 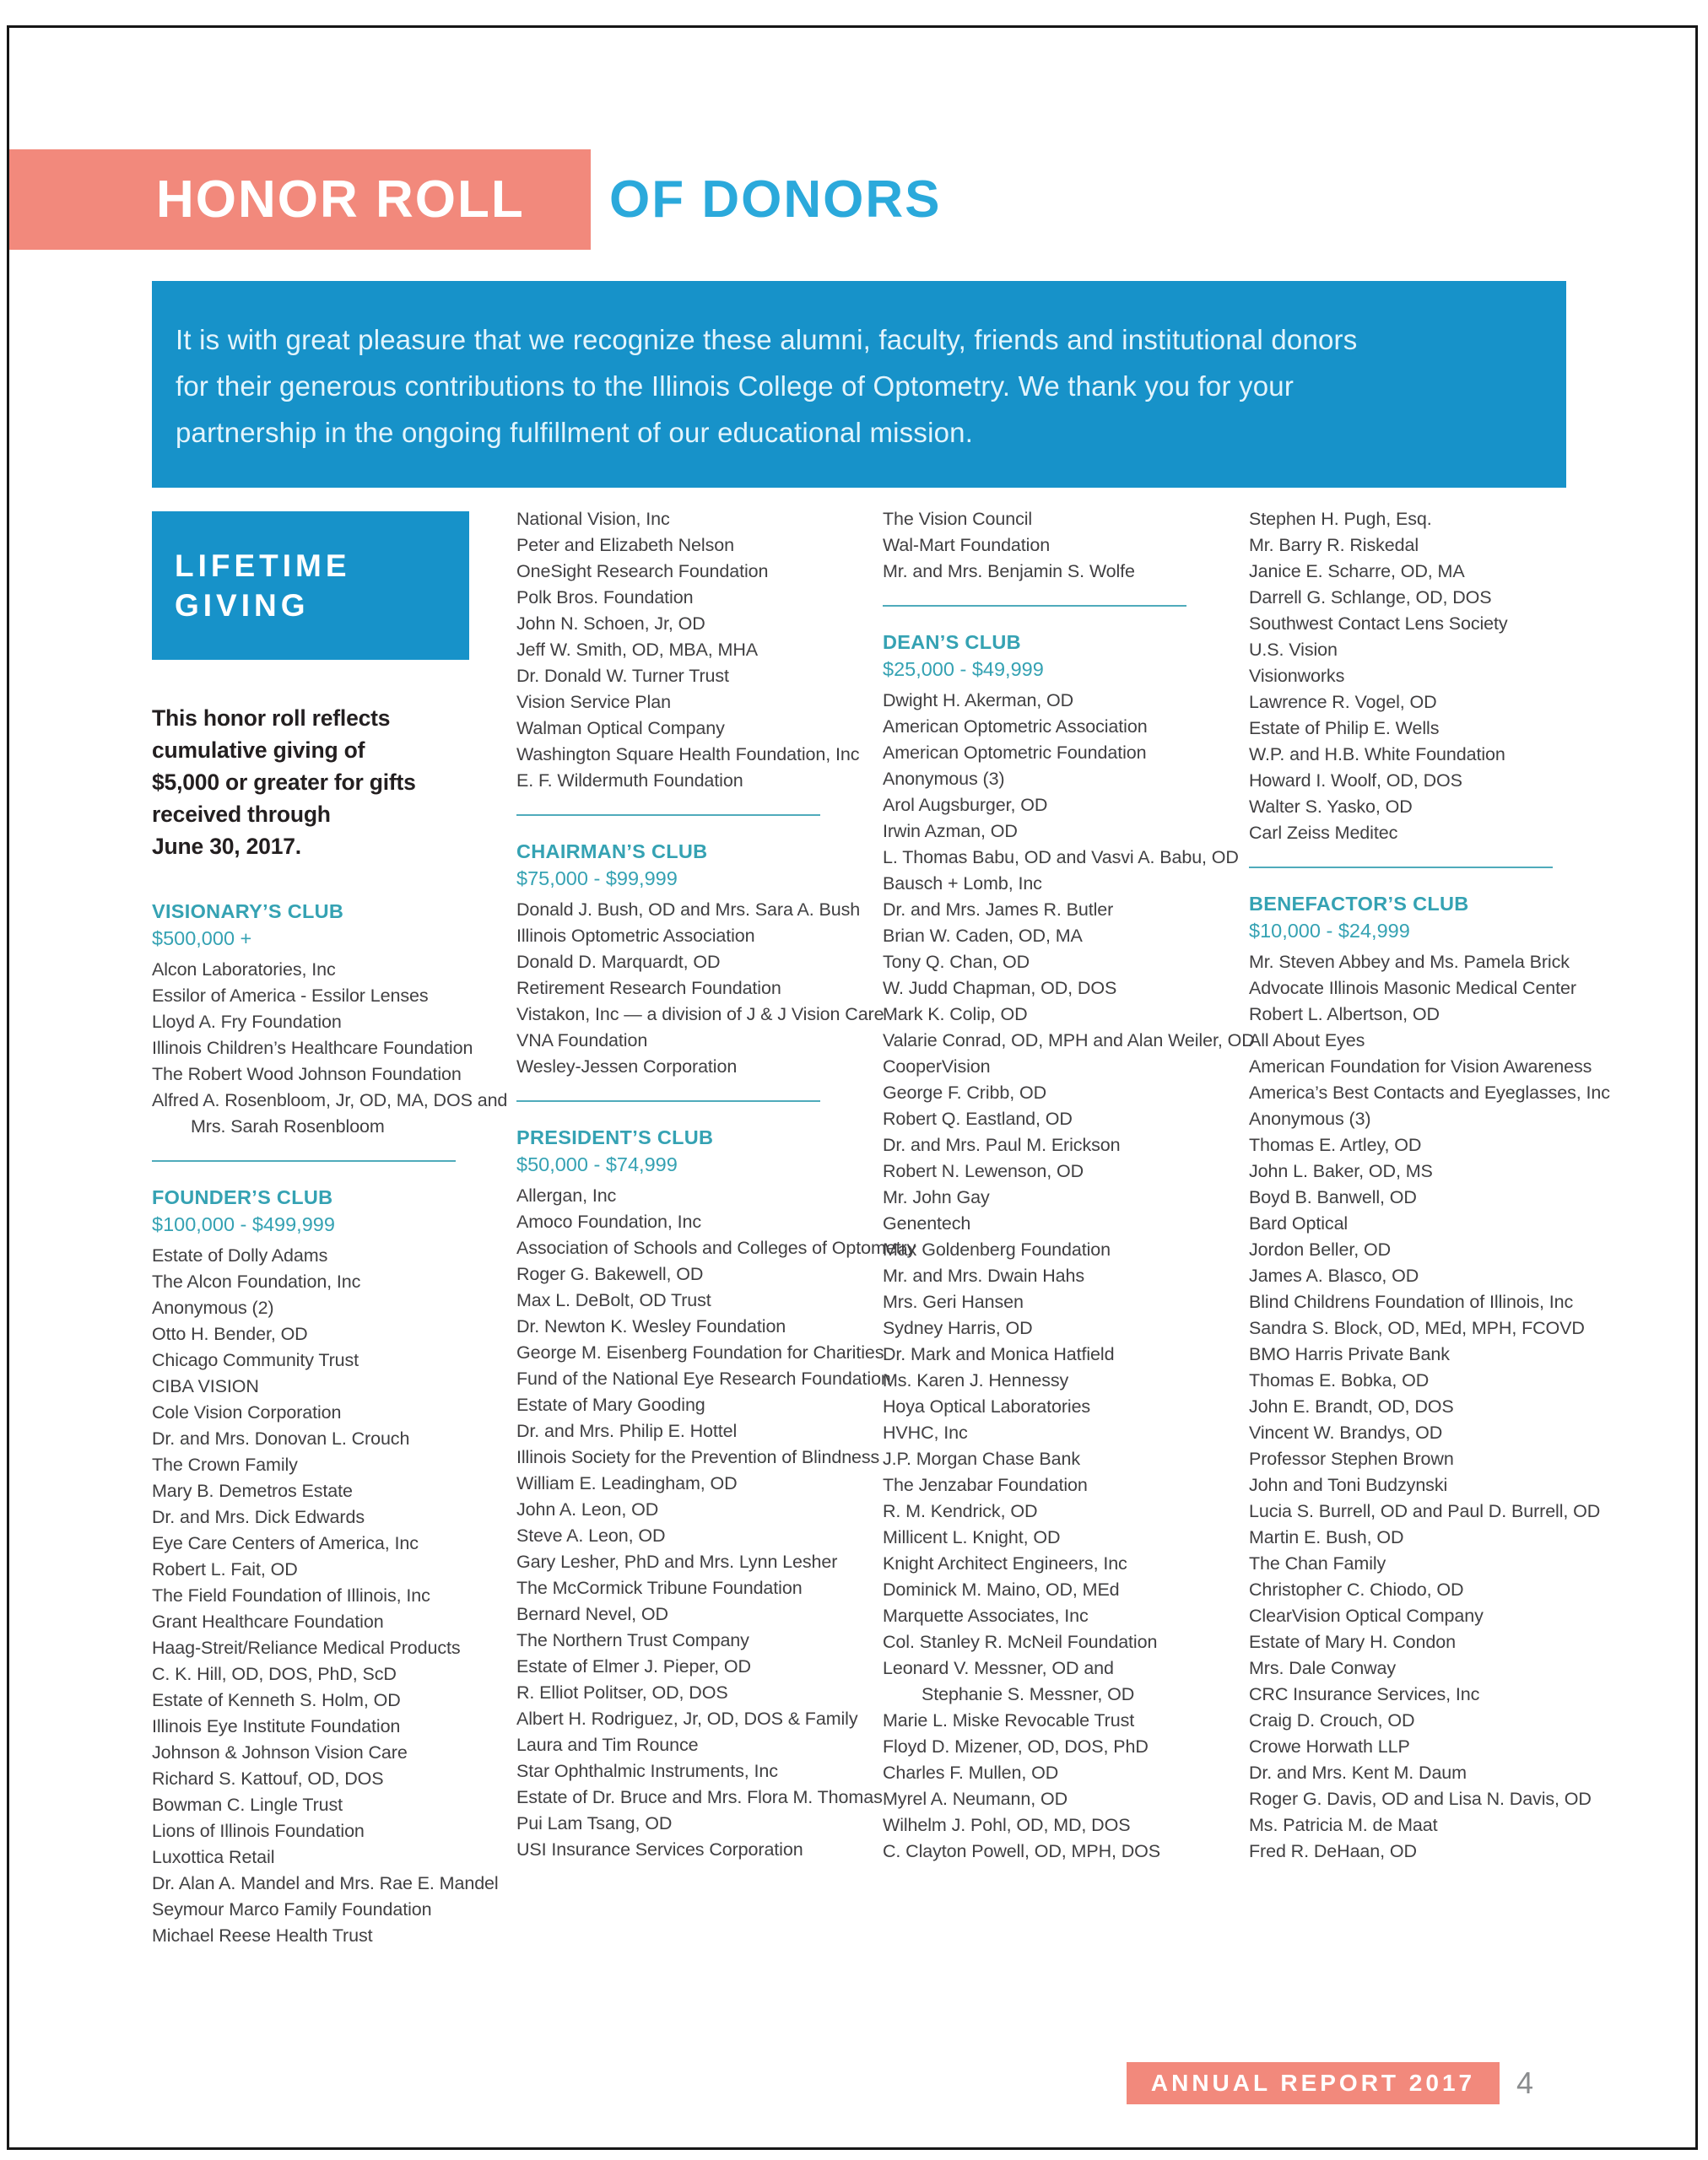 I want to click on donor-entry: Dr. and Mrs. Donovan L. Crouch, so click(x=281, y=1438).